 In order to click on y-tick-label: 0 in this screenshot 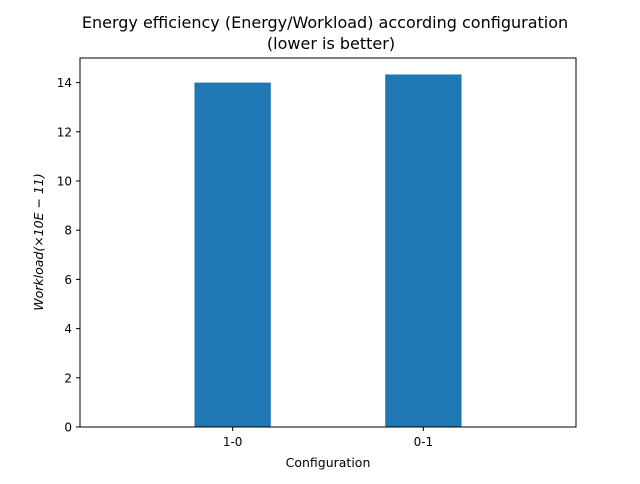, I will do `click(68, 428)`.